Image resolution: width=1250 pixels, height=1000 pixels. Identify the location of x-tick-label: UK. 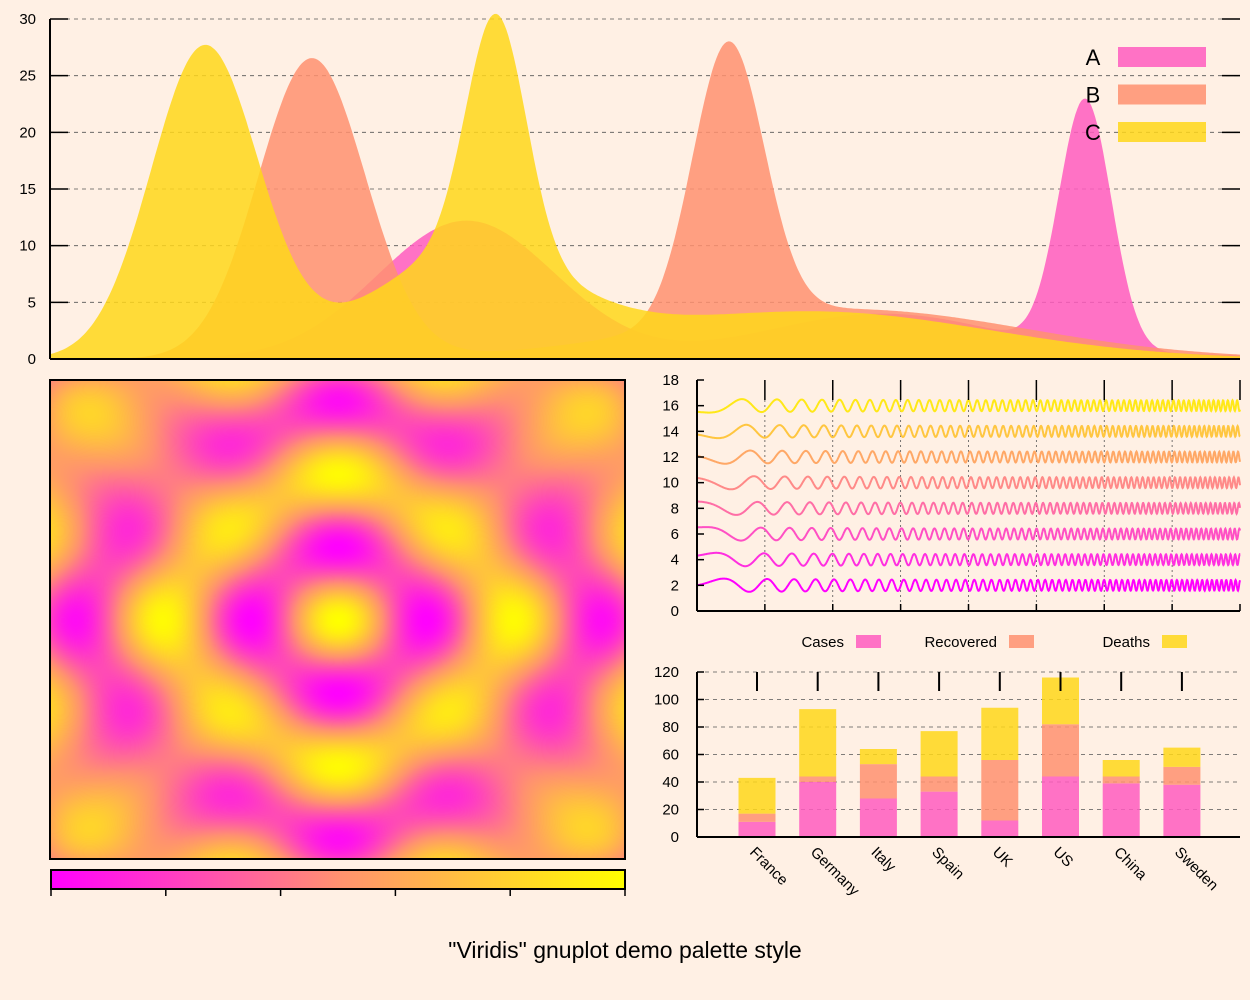
(1002, 857).